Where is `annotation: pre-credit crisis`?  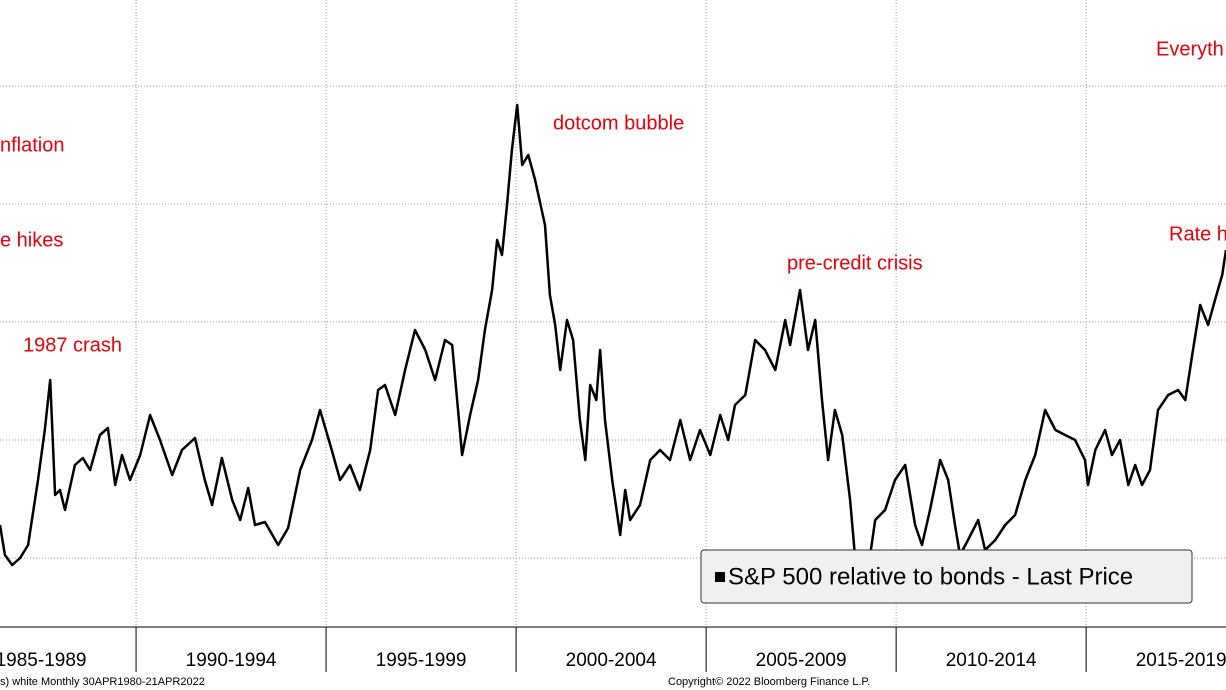
annotation: pre-credit crisis is located at coordinates (855, 263).